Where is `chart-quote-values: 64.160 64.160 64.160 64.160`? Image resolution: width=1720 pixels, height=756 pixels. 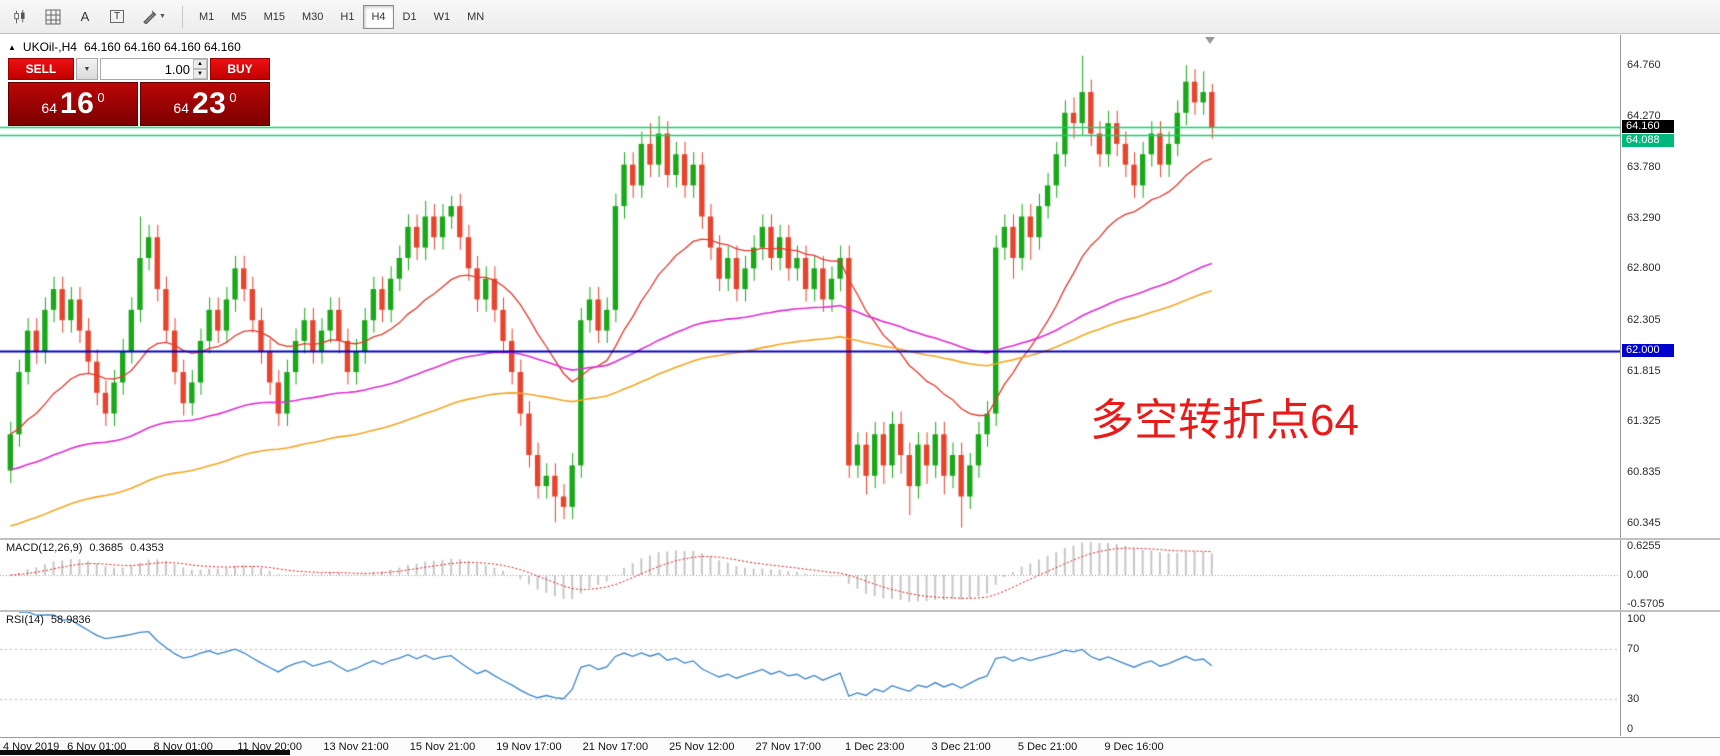
chart-quote-values: 64.160 64.160 64.160 64.160 is located at coordinates (162, 47).